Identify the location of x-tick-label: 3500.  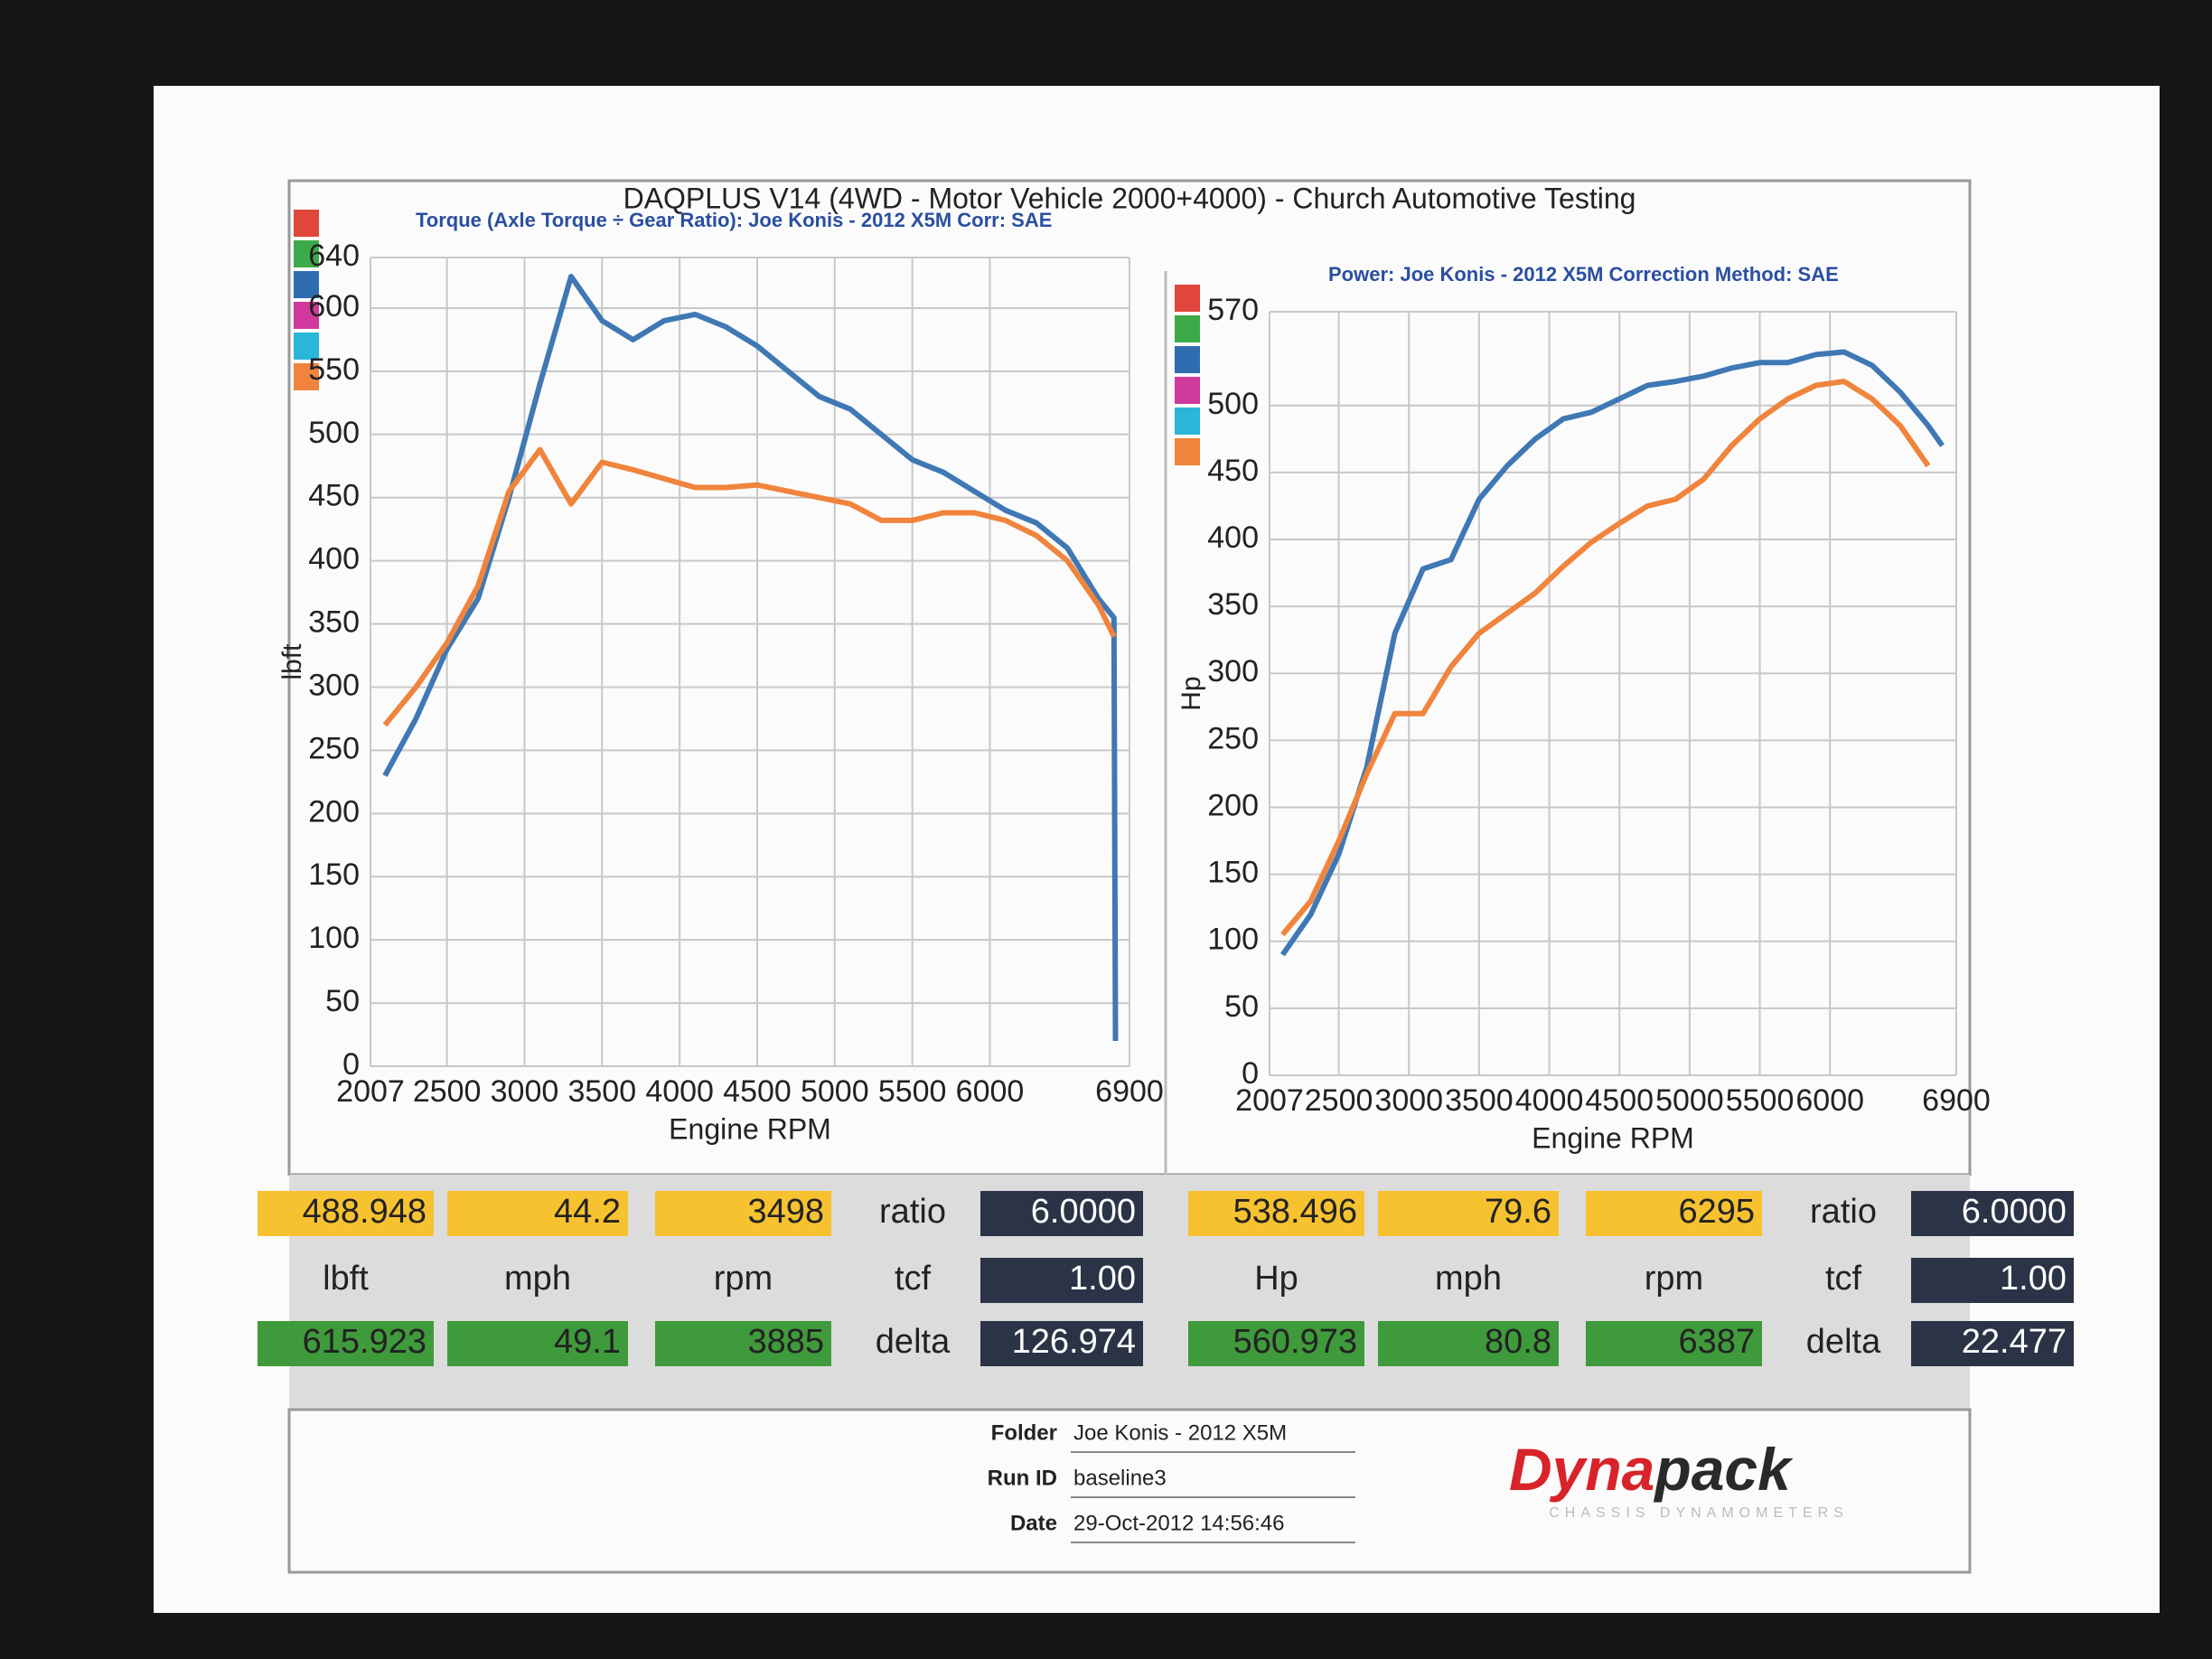
(601, 1091).